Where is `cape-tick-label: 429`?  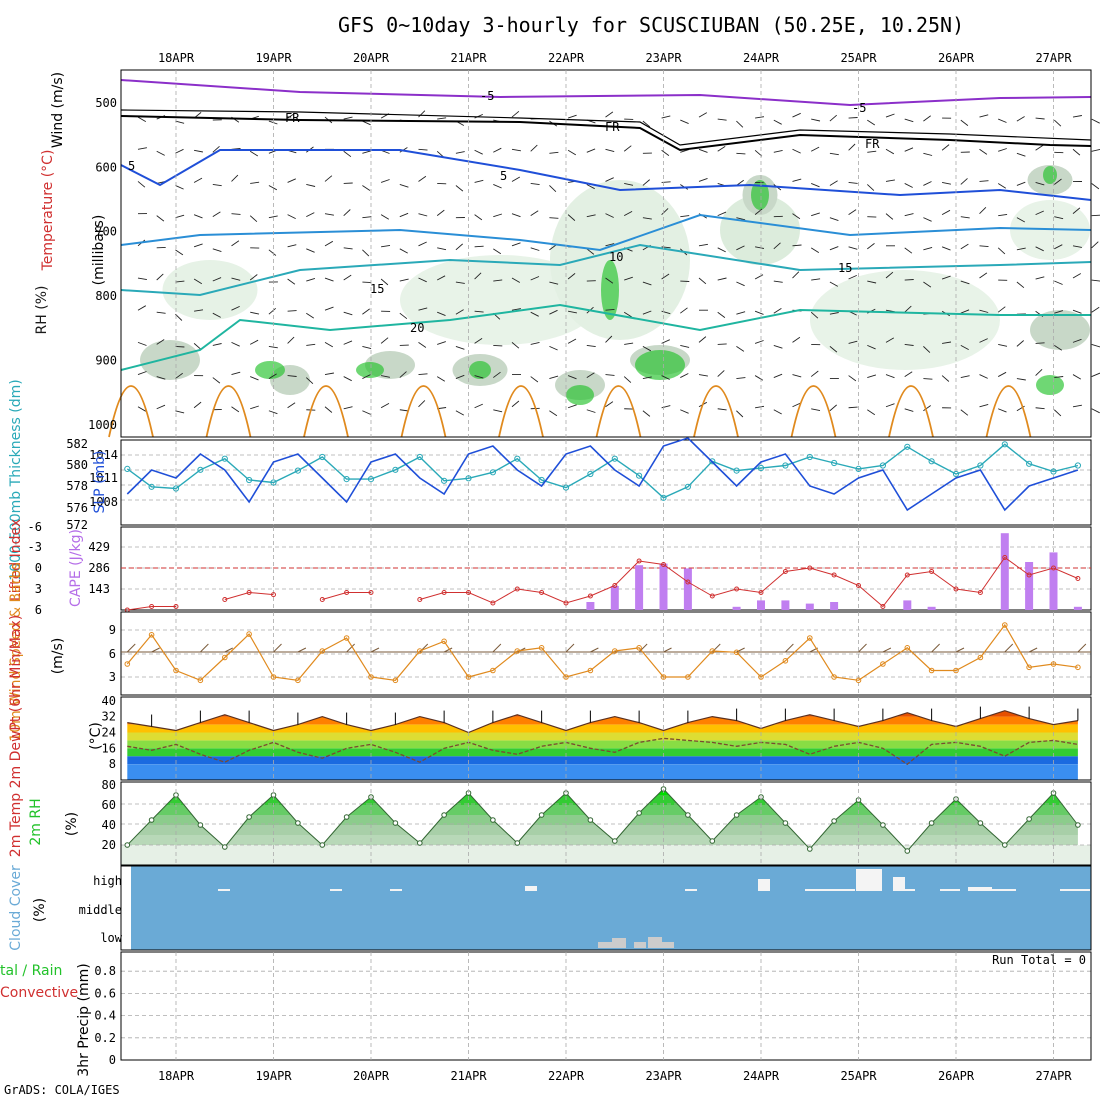
cape-tick-label: 429 is located at coordinates (99, 547).